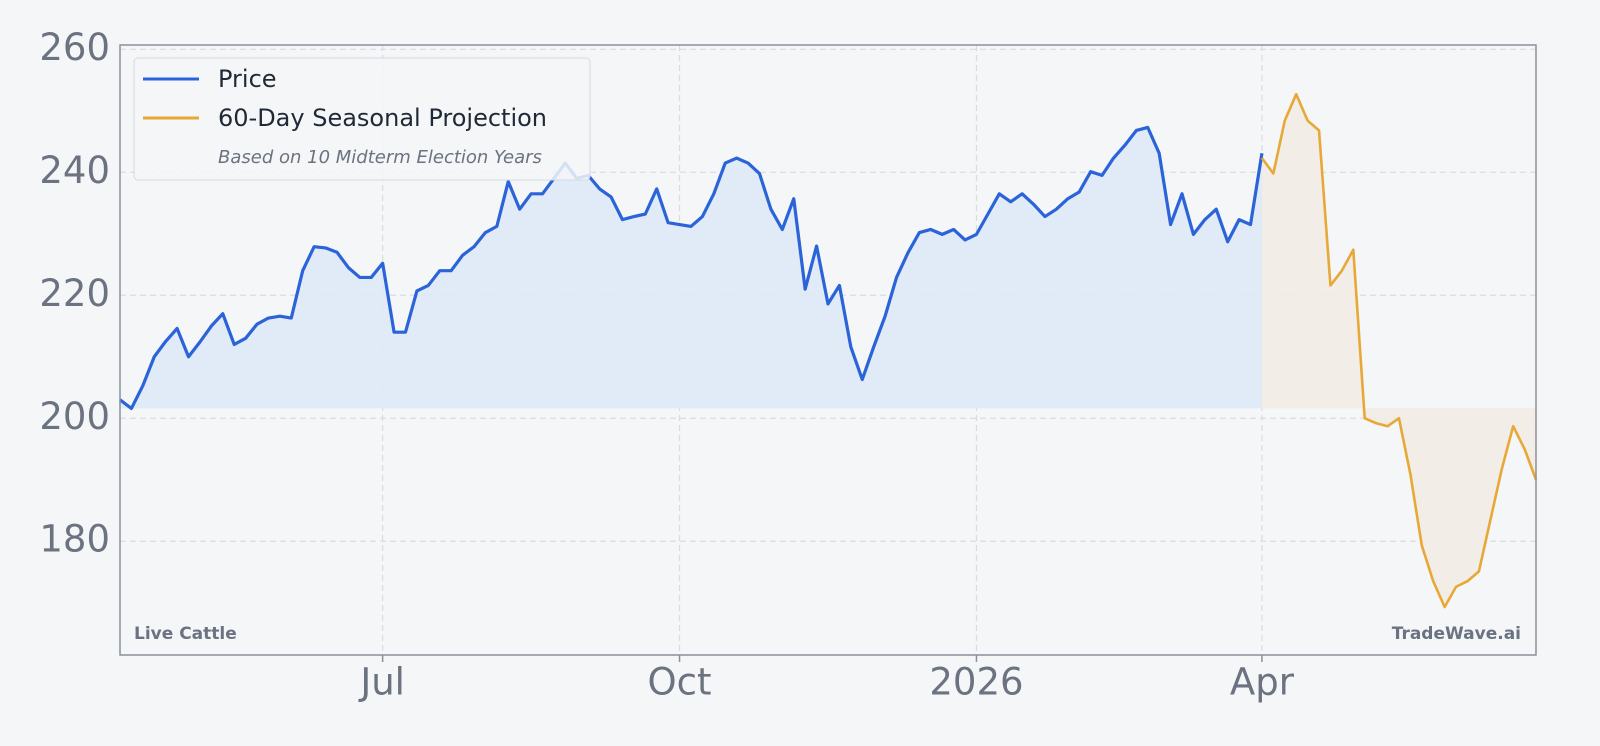 The width and height of the screenshot is (1600, 746). I want to click on y-tick-label: 240, so click(74, 170).